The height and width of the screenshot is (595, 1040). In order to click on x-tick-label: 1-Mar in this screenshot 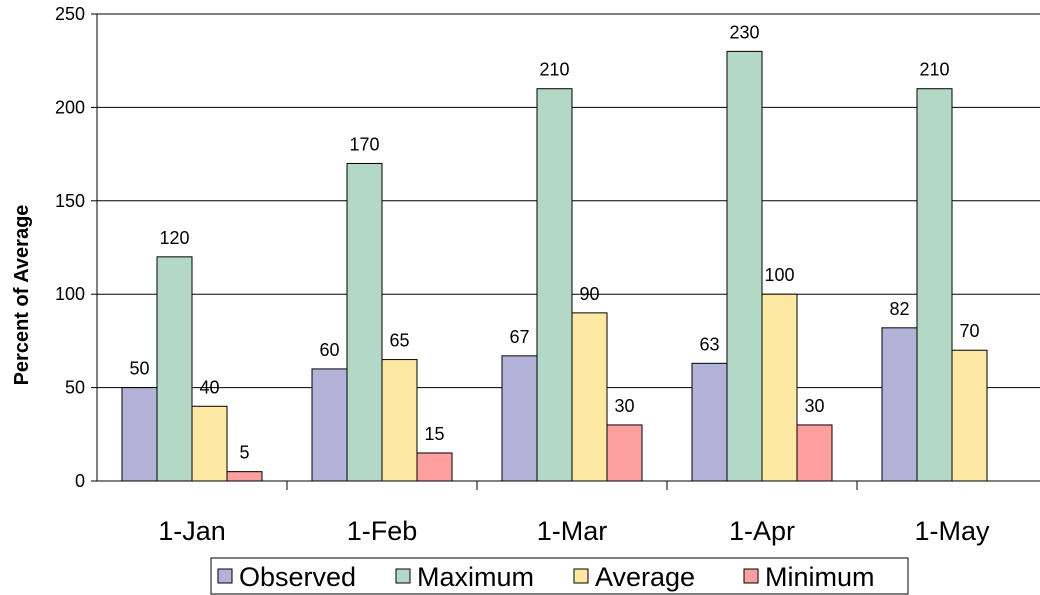, I will do `click(572, 531)`.